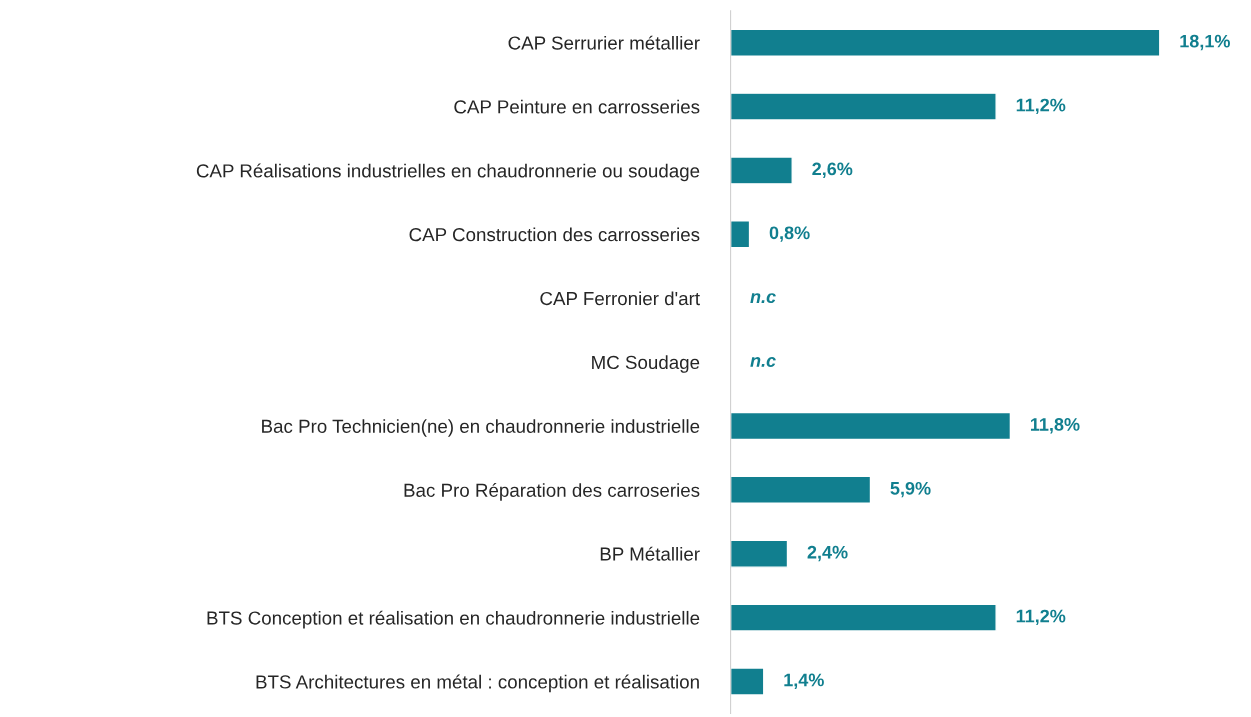 The width and height of the screenshot is (1251, 717). Describe the element at coordinates (827, 553) in the screenshot. I see `data-label: 2,4%` at that location.